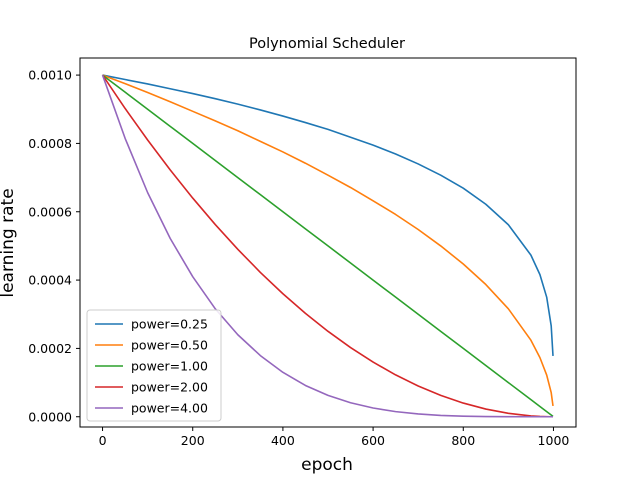 This screenshot has height=480, width=640. I want to click on y-tick-label: 0.0000, so click(50, 416).